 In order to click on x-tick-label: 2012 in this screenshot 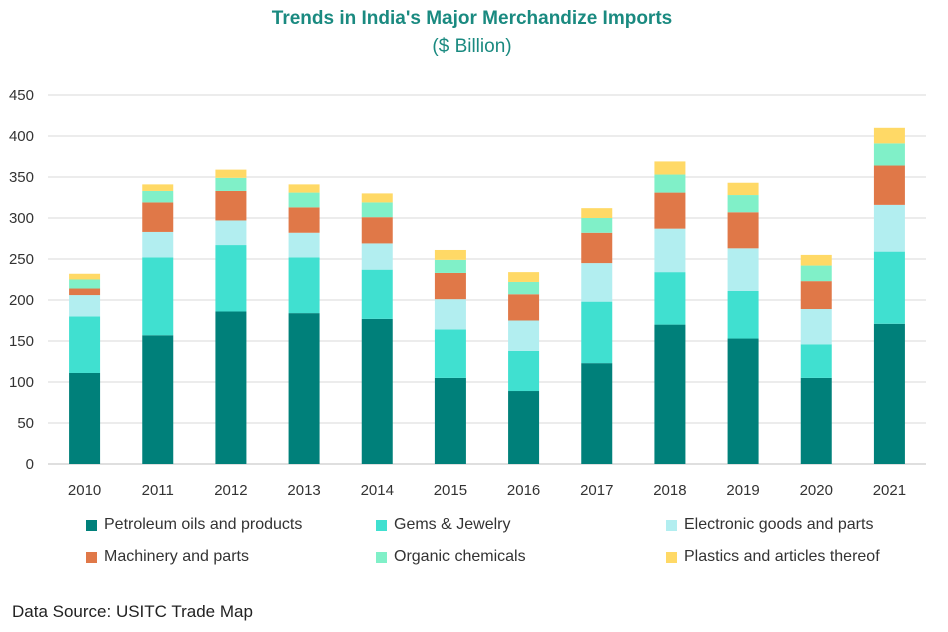, I will do `click(230, 490)`.